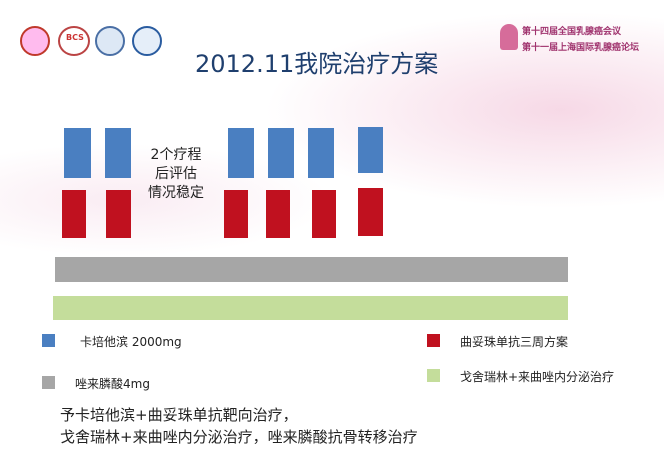 Image resolution: width=664 pixels, height=469 pixels. I want to click on legend-label: 唑来膦酸4mg, so click(112, 384).